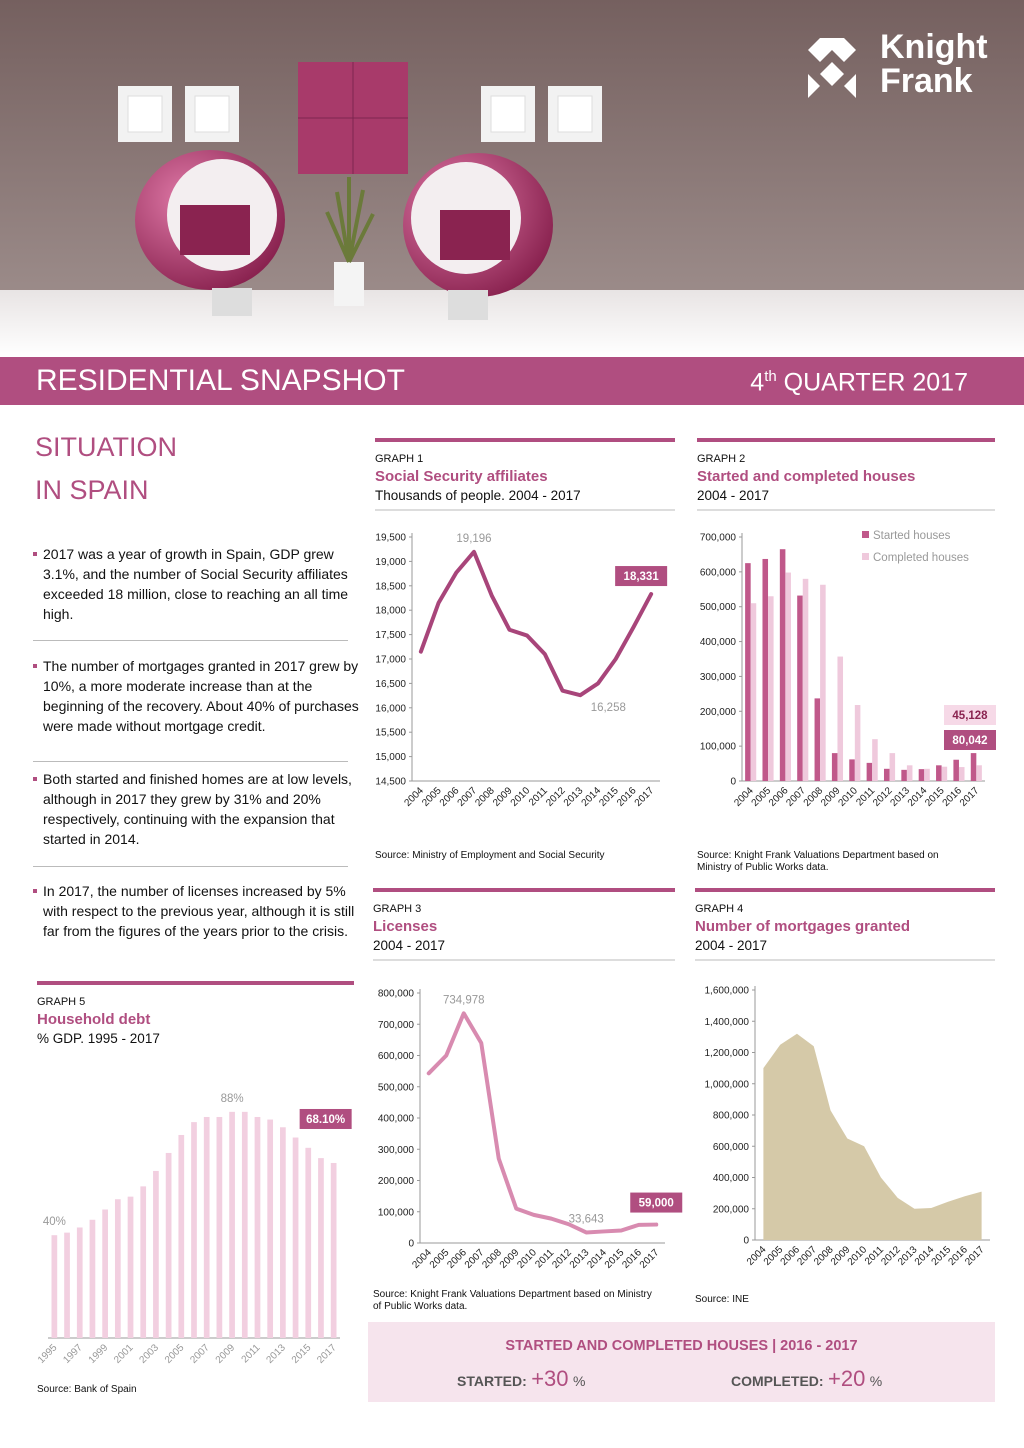 This screenshot has height=1448, width=1024. Describe the element at coordinates (190, 640) in the screenshot. I see `separator` at that location.